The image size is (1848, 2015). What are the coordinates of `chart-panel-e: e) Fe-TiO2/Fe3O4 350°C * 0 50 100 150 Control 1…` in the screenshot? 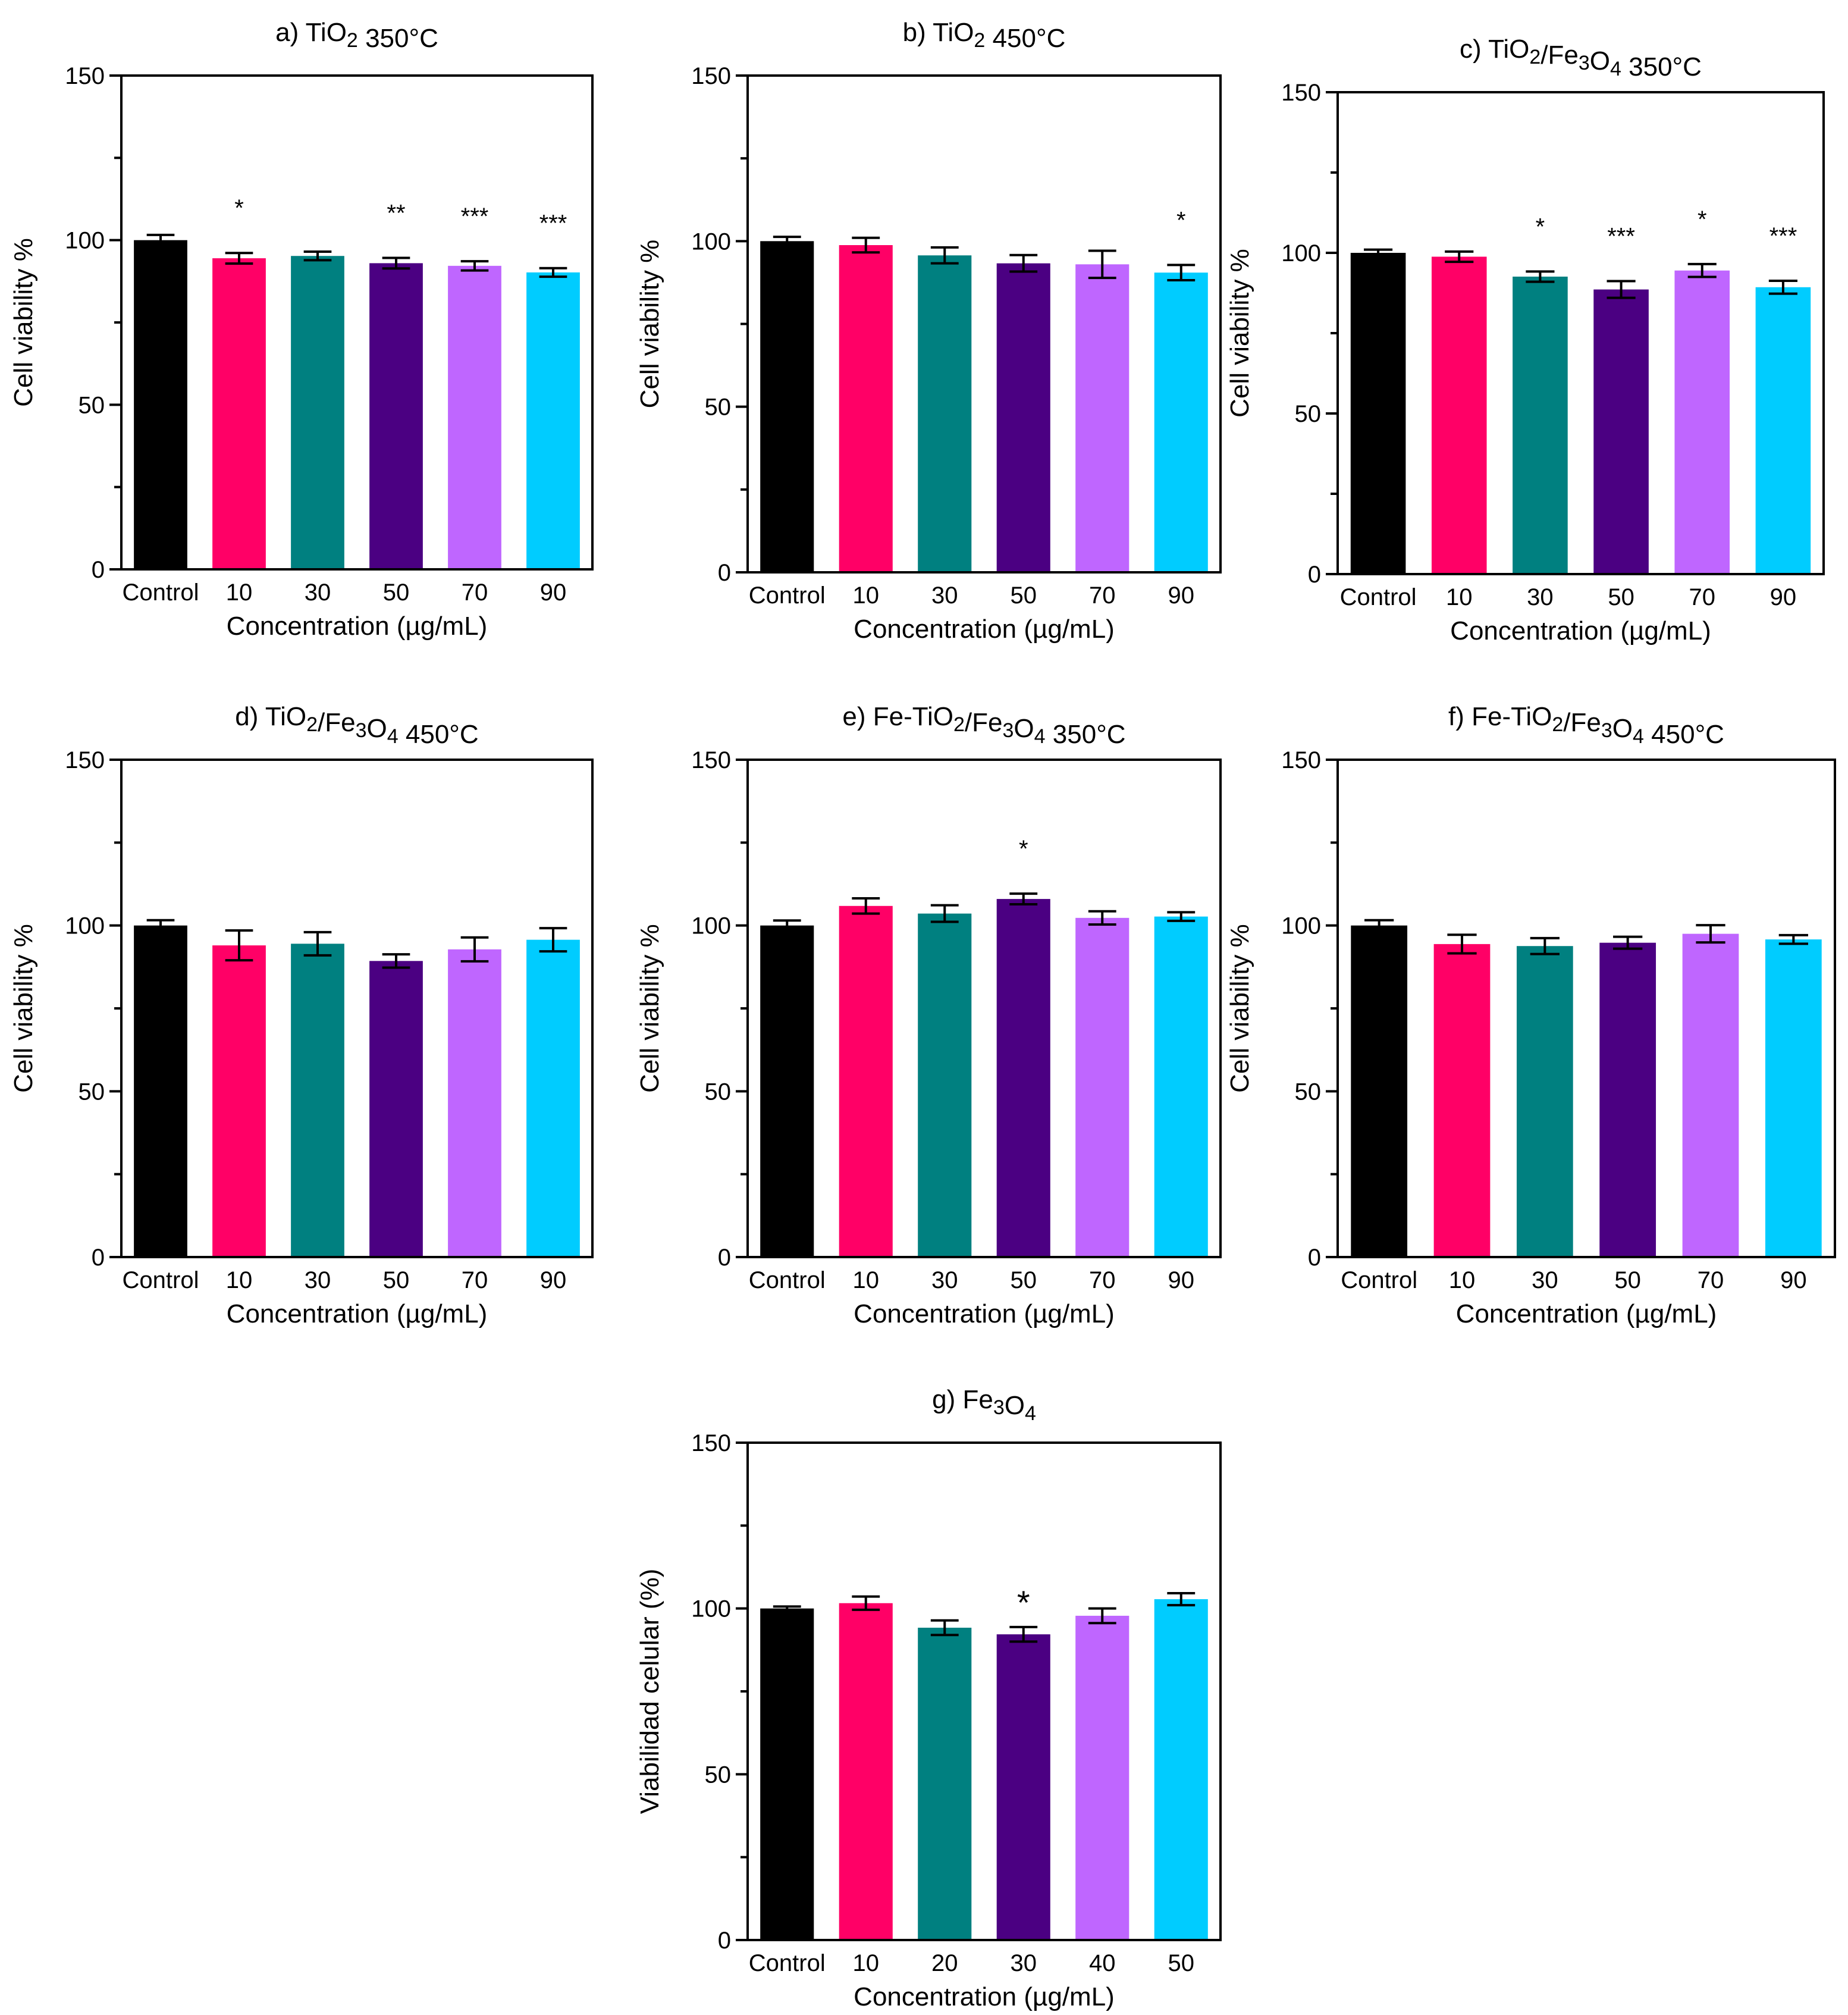 It's located at (928, 1015).